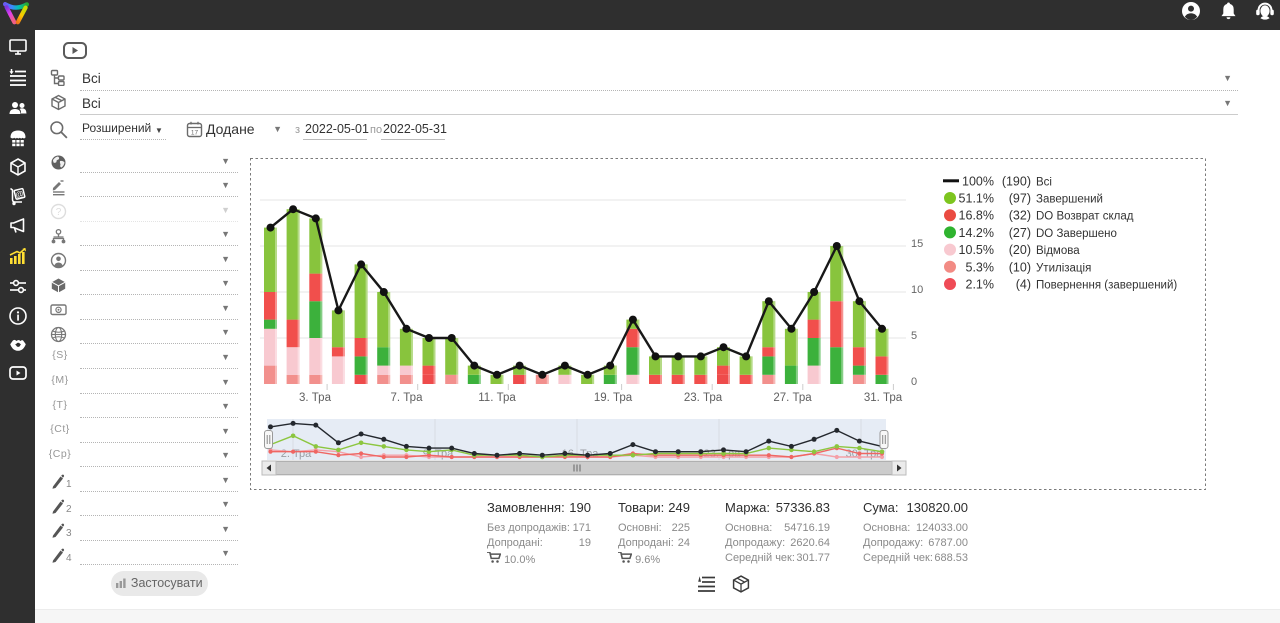  Describe the element at coordinates (1020, 199) in the screenshot. I see `svg-text: (97)` at that location.